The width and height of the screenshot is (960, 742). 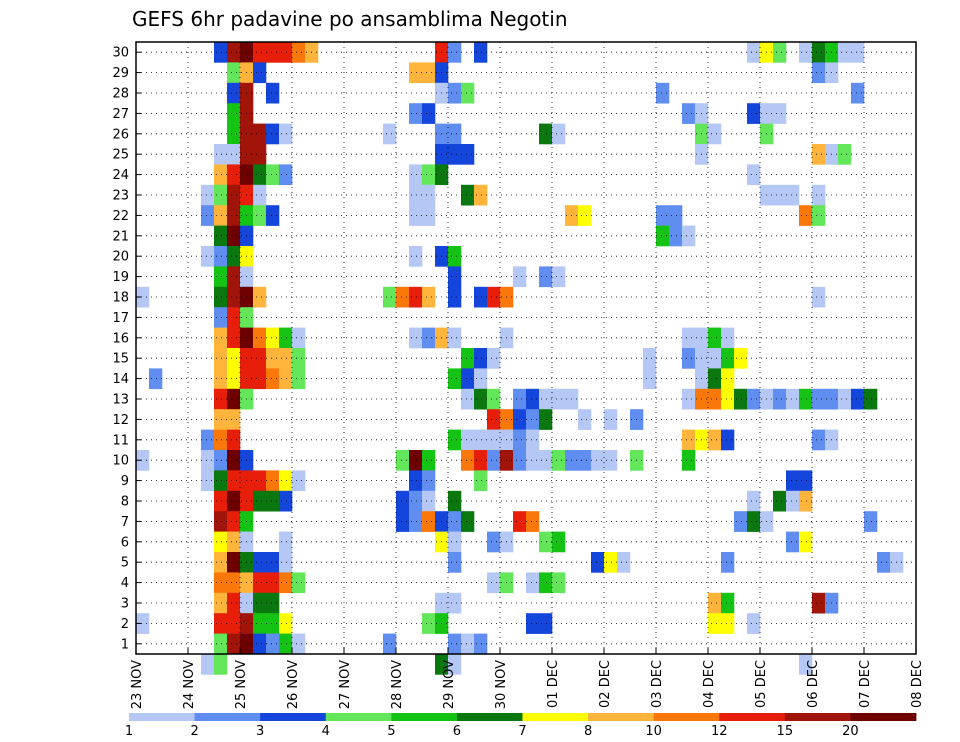 What do you see at coordinates (120, 236) in the screenshot?
I see `y-tick-label: 21` at bounding box center [120, 236].